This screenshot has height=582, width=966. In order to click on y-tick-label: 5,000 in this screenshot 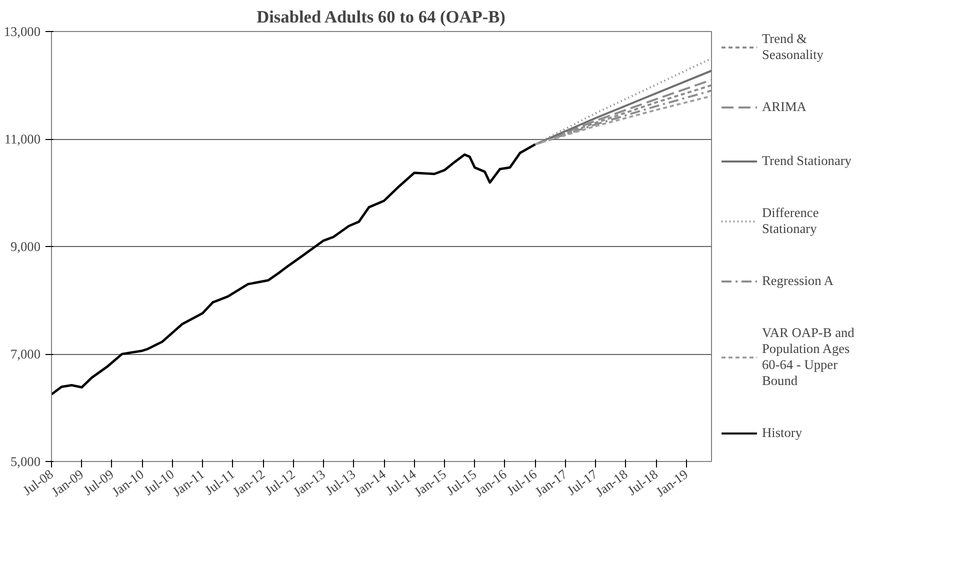, I will do `click(25, 461)`.